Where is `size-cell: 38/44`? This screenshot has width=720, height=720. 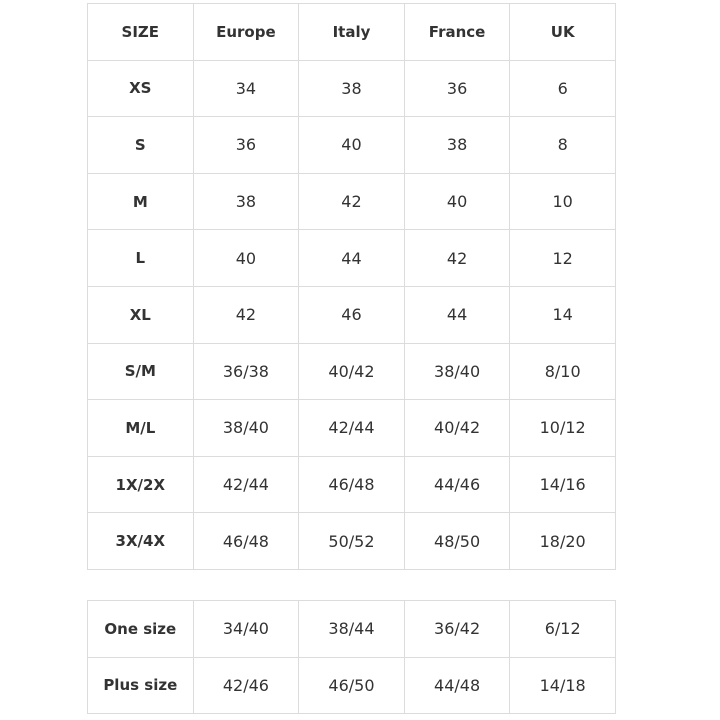 size-cell: 38/44 is located at coordinates (351, 629).